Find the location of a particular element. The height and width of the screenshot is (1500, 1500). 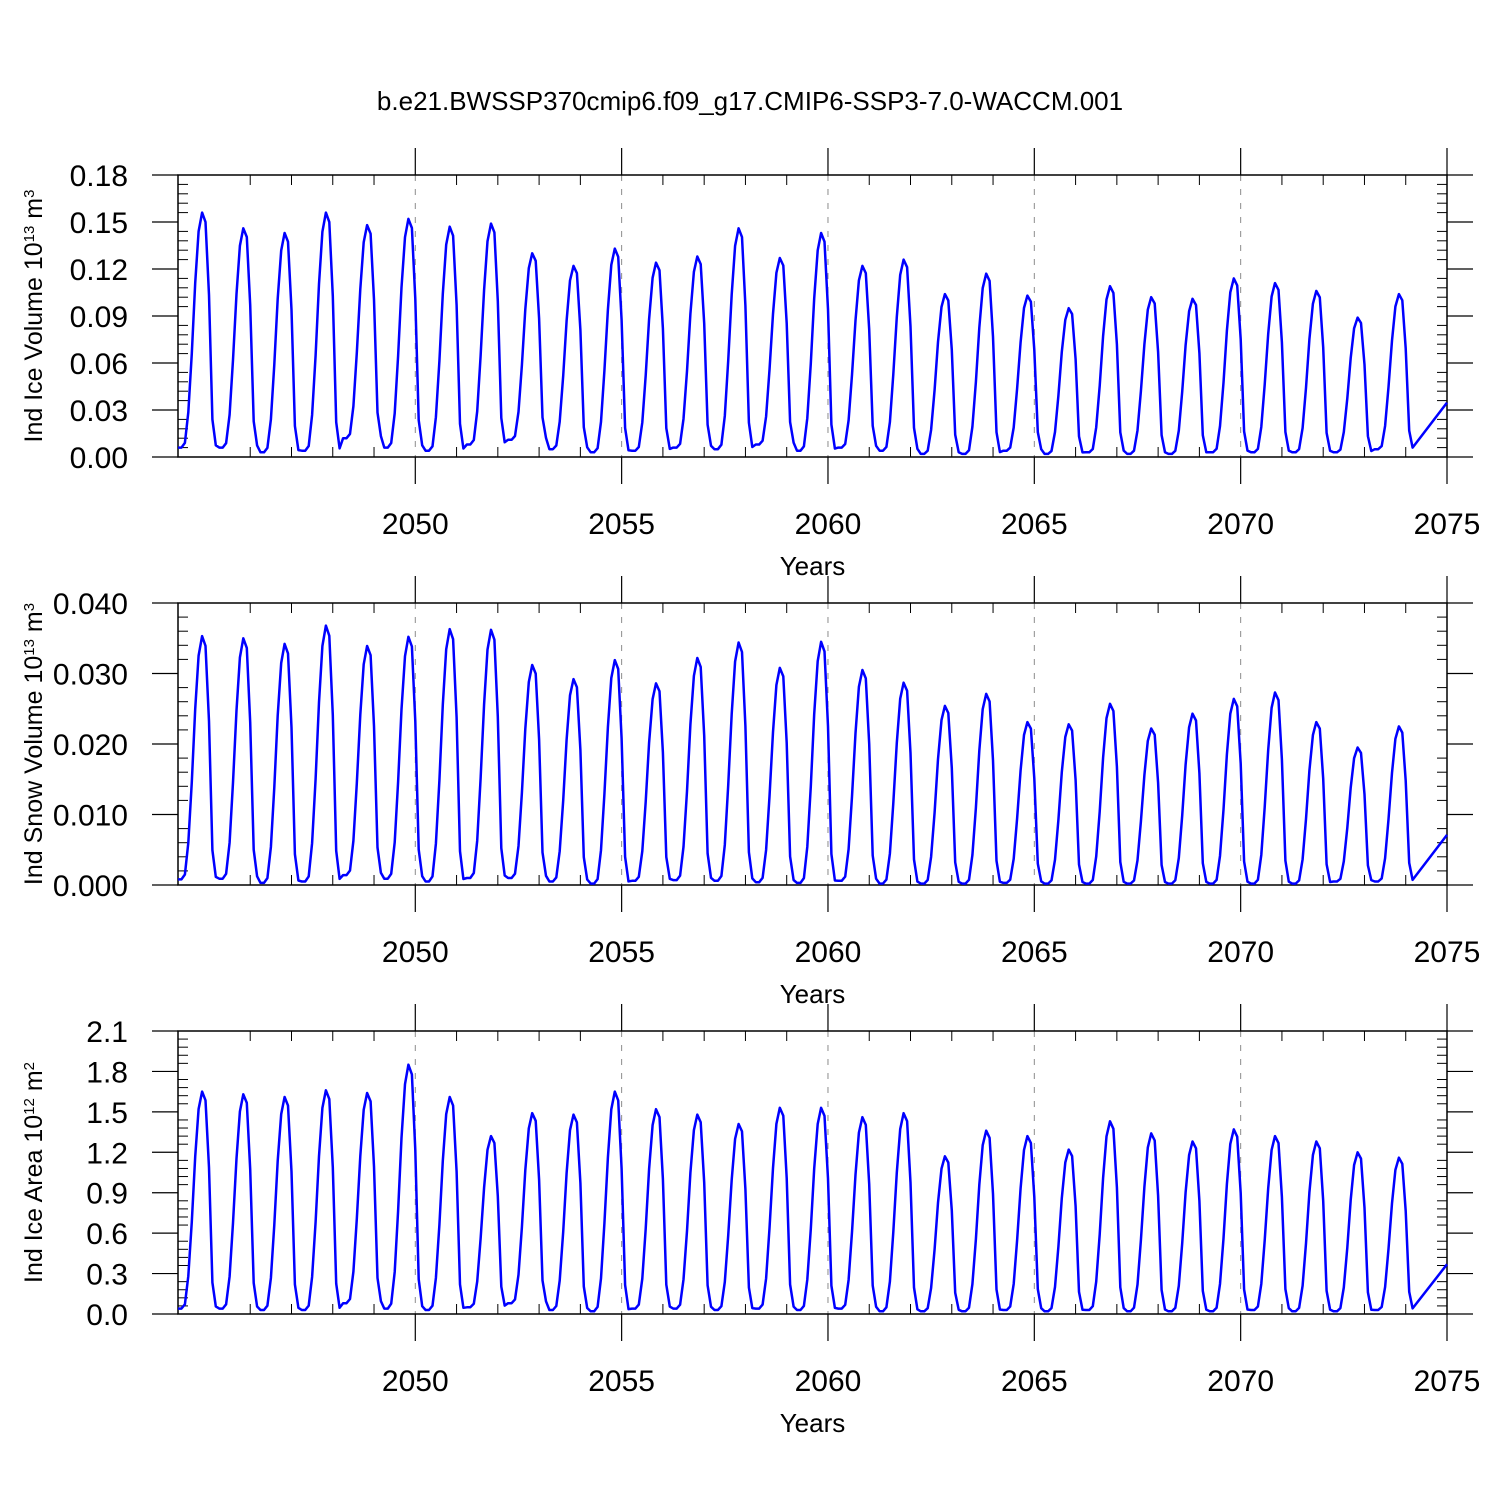

y-tick-label: 0.030 is located at coordinates (90, 675).